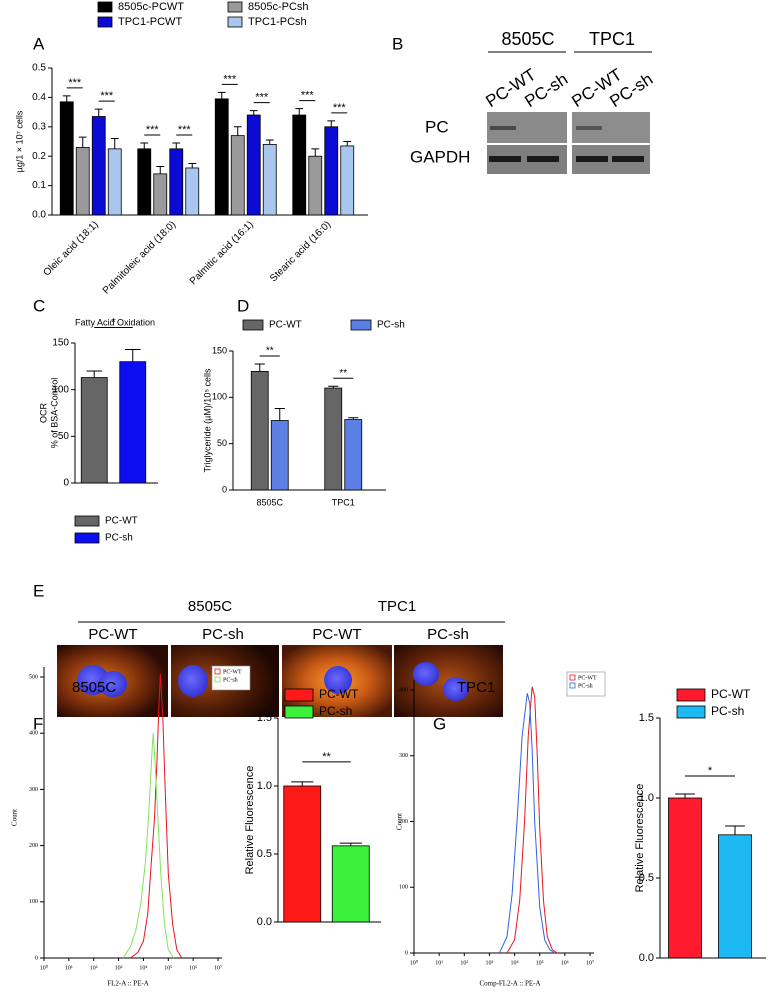 This screenshot has width=778, height=992. I want to click on blot-cell-line: TPC1, so click(612, 39).